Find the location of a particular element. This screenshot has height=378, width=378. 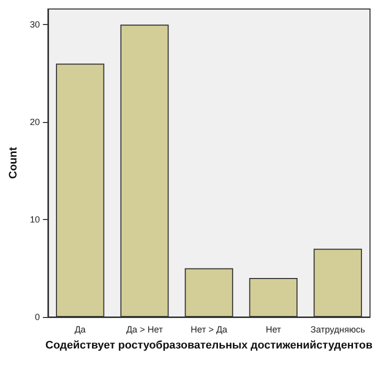

x-tick-label: Нет > Да is located at coordinates (209, 329).